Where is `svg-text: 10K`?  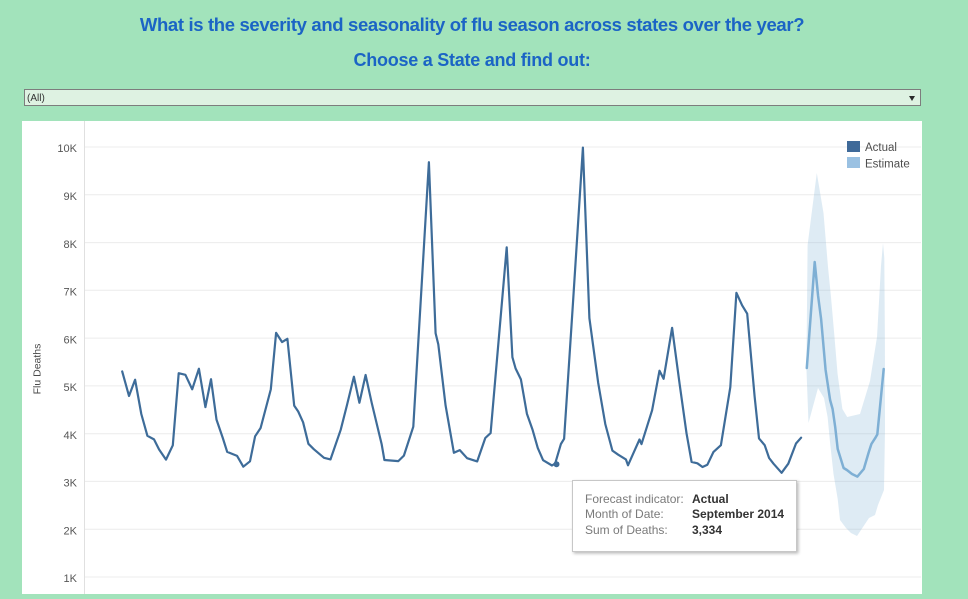
svg-text: 10K is located at coordinates (67, 149).